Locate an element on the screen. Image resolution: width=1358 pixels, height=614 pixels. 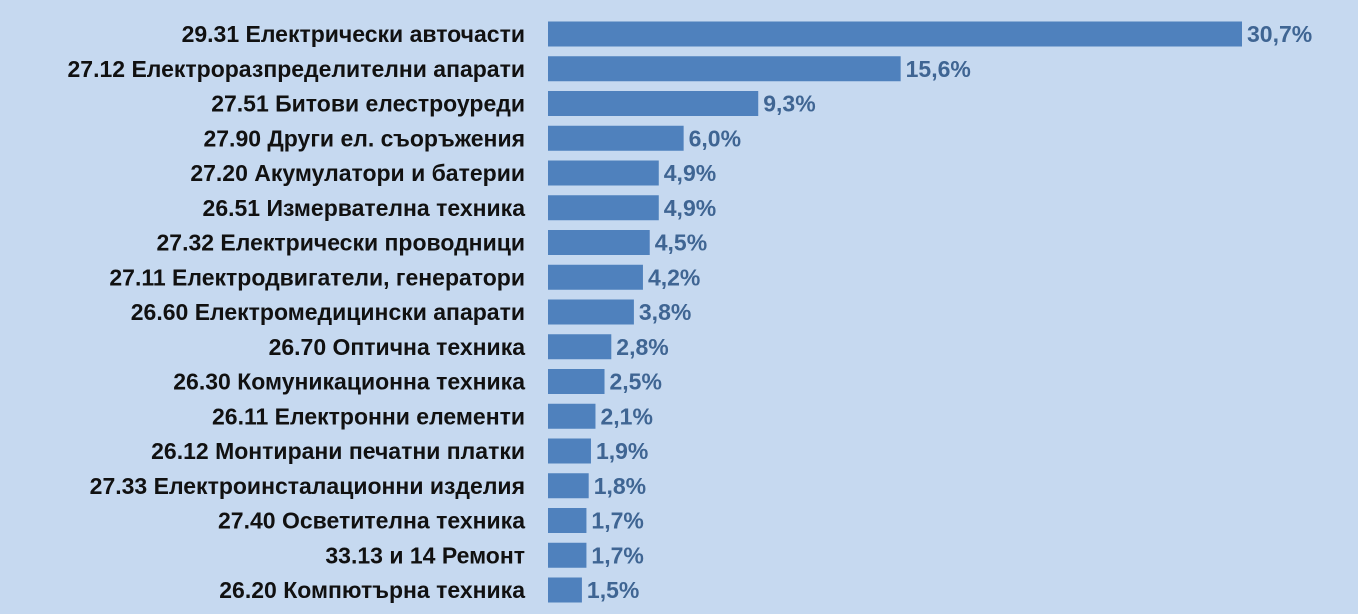
value-label: 1,5% is located at coordinates (613, 590).